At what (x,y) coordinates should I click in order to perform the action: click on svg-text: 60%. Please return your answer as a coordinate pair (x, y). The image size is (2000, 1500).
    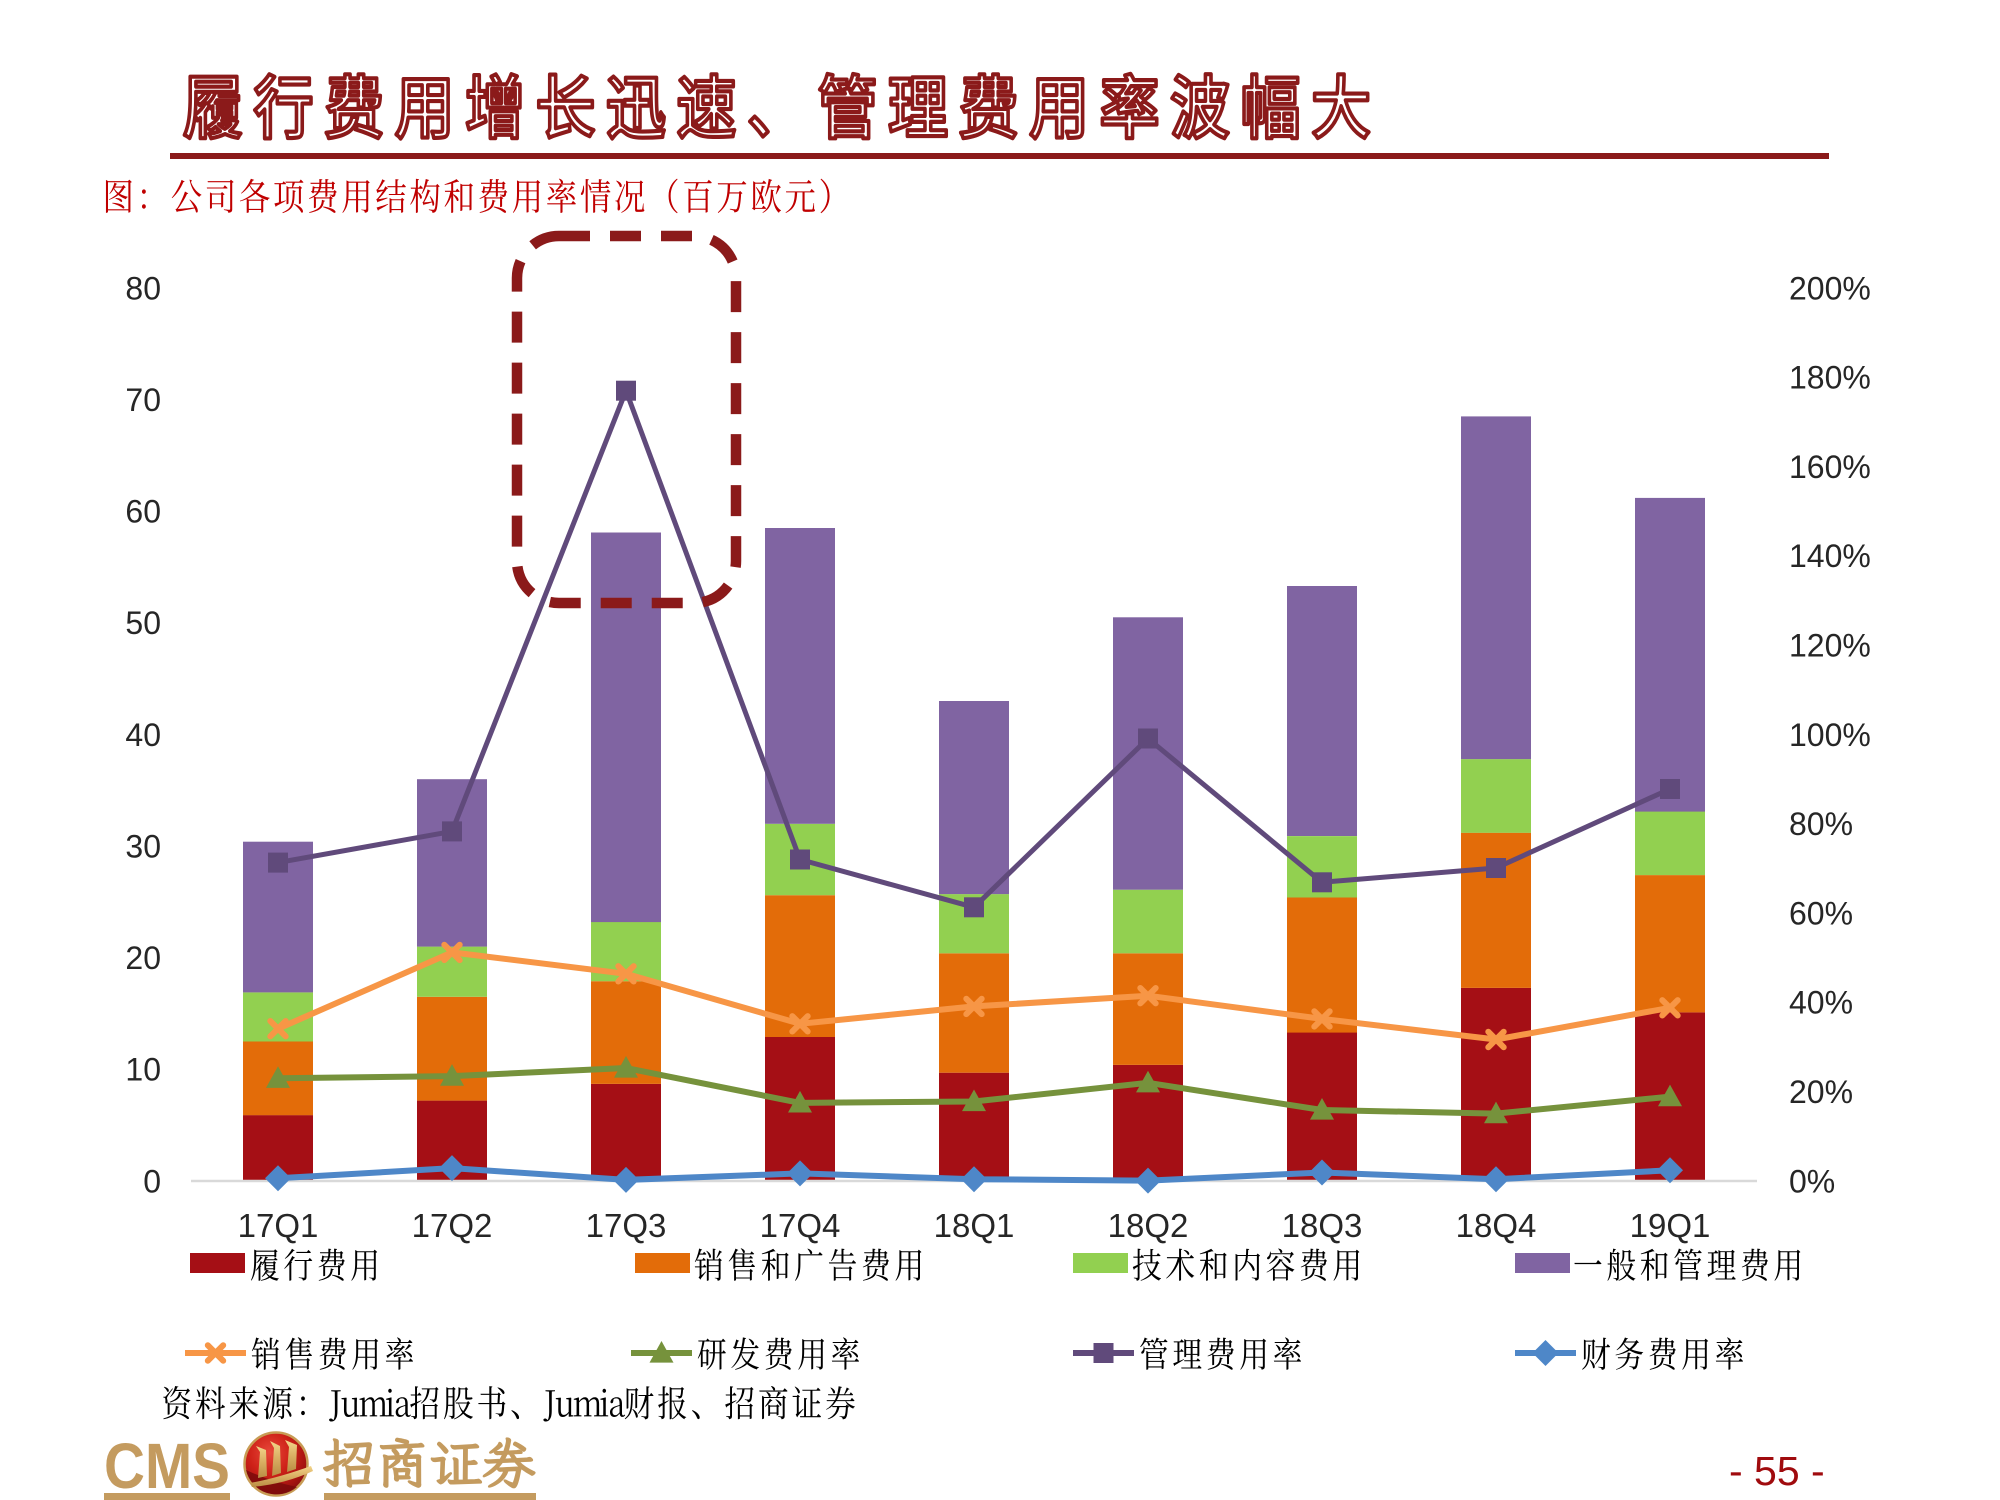
    Looking at the image, I should click on (1821, 913).